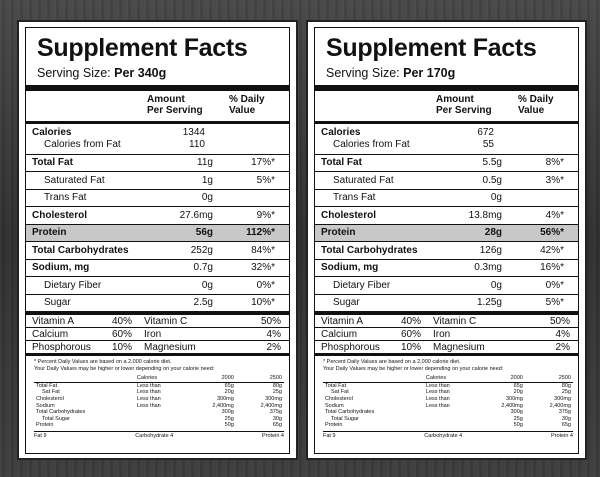 The width and height of the screenshot is (600, 477). What do you see at coordinates (446, 163) in the screenshot?
I see `nutrient-row-total-fat: Total Fat 5.5g 8%*` at bounding box center [446, 163].